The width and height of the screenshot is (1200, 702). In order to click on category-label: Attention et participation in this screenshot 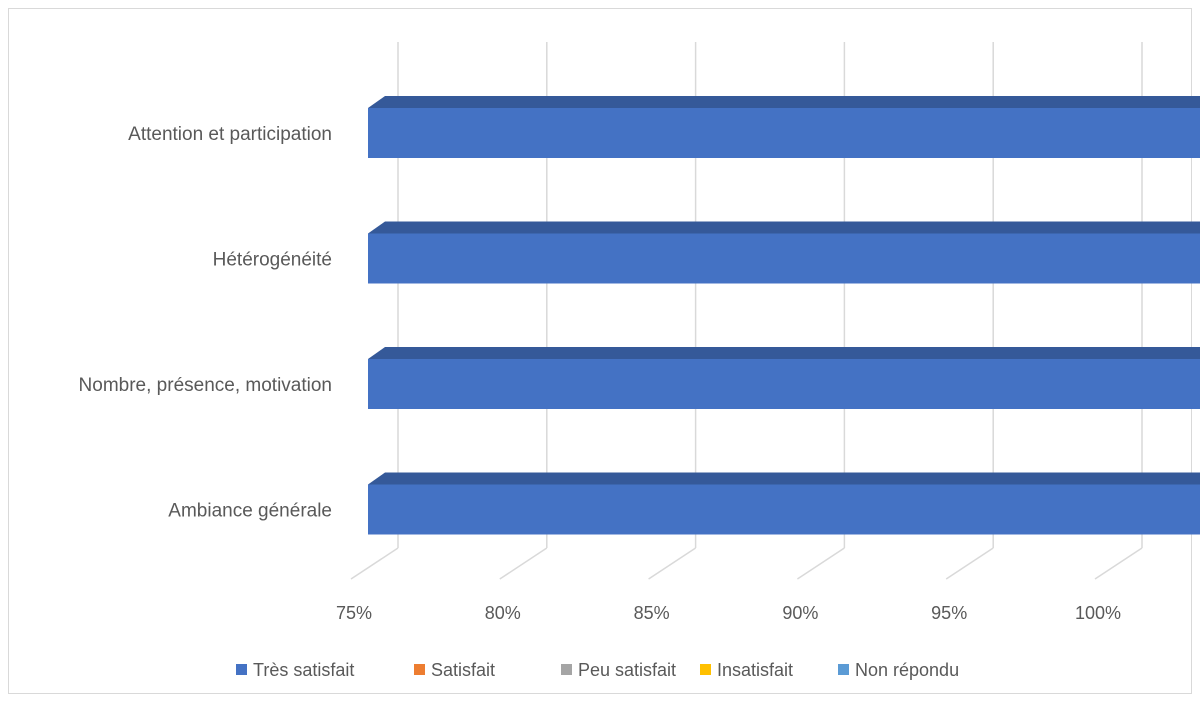, I will do `click(230, 134)`.